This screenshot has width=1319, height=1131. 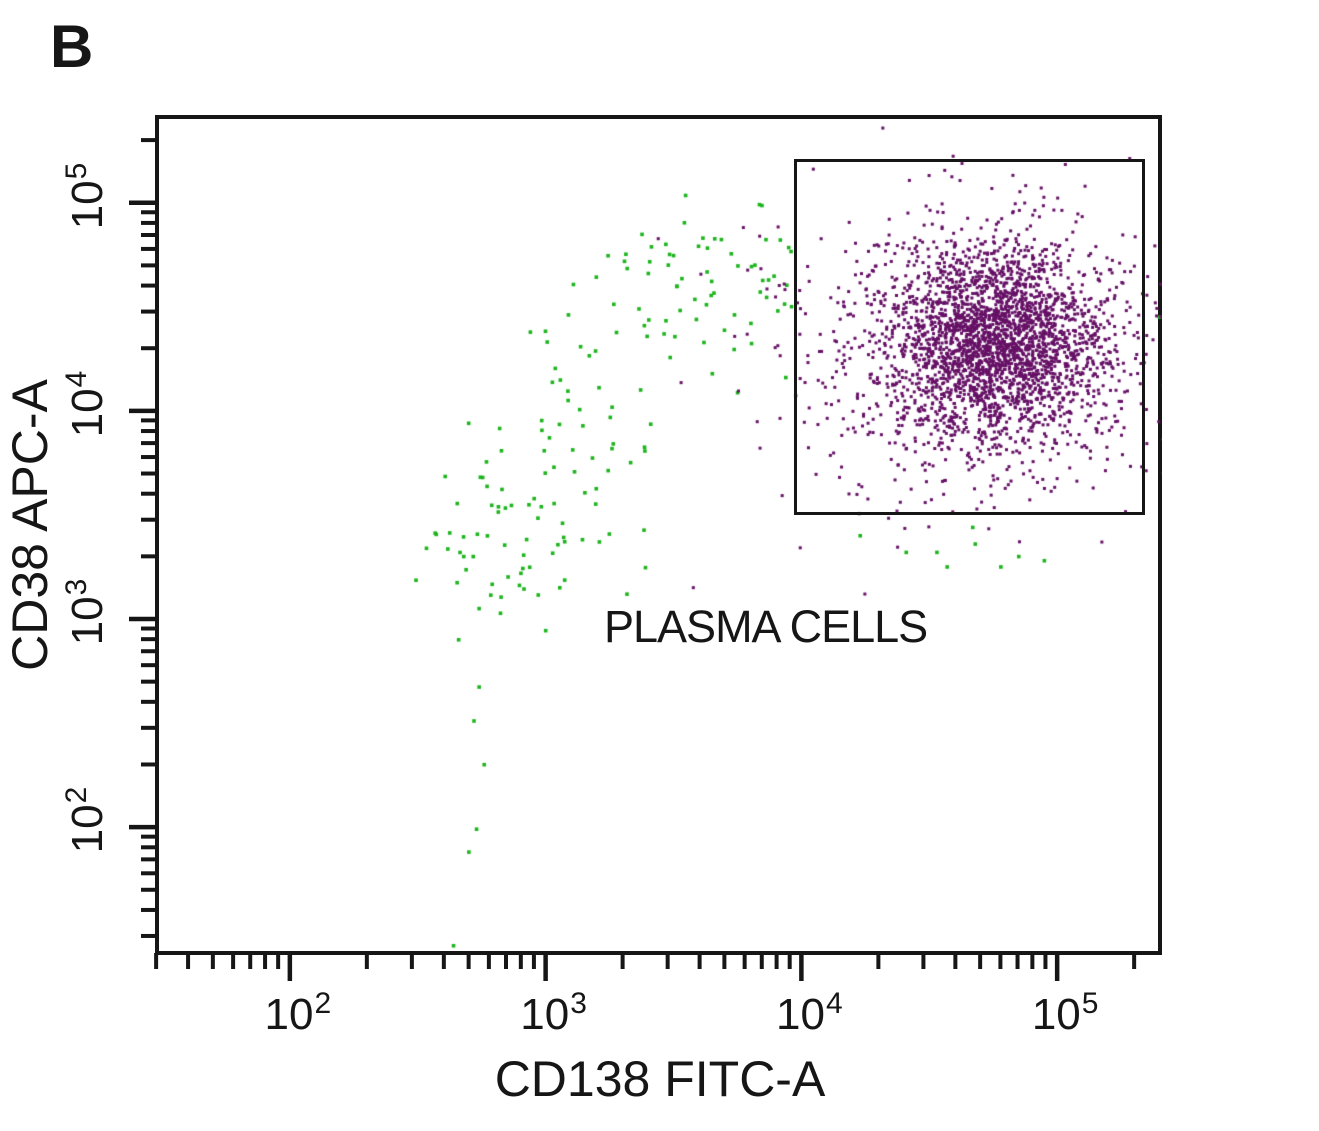 What do you see at coordinates (86, 196) in the screenshot?
I see `y-tick-label-10e5: 105` at bounding box center [86, 196].